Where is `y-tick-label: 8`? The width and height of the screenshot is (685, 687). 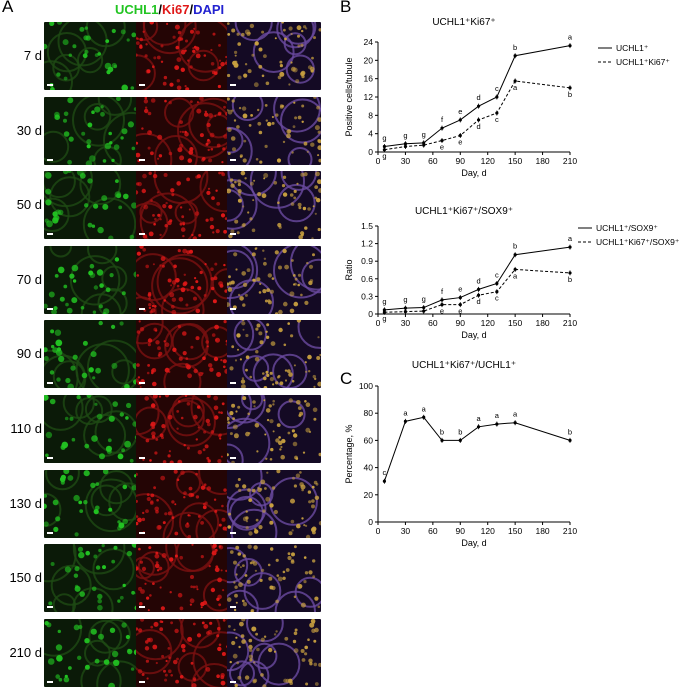 y-tick-label: 8 is located at coordinates (370, 115).